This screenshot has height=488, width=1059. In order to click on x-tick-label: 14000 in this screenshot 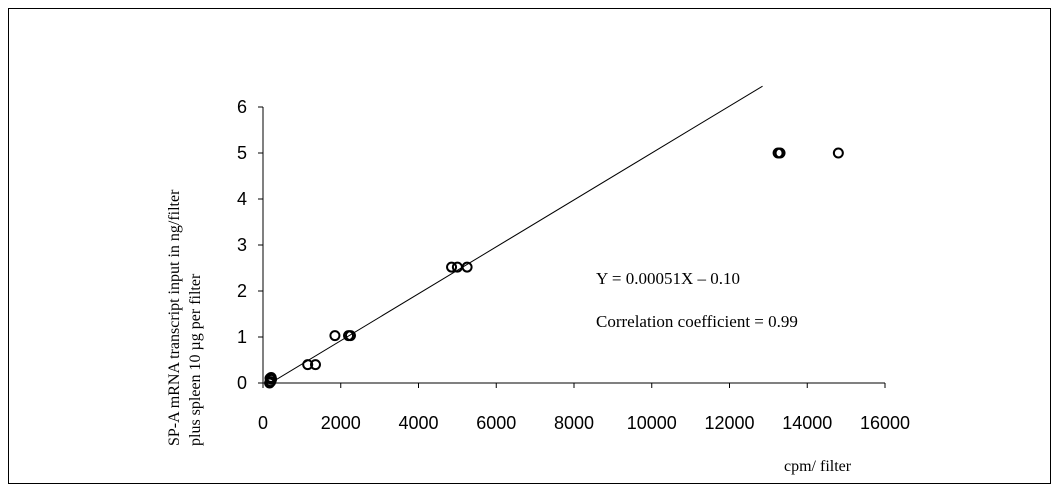, I will do `click(807, 423)`.